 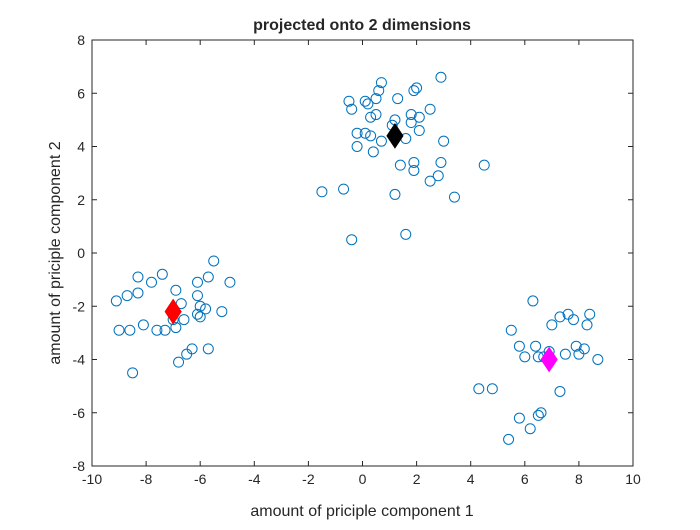 I want to click on x-tick-label: 2, so click(x=417, y=479).